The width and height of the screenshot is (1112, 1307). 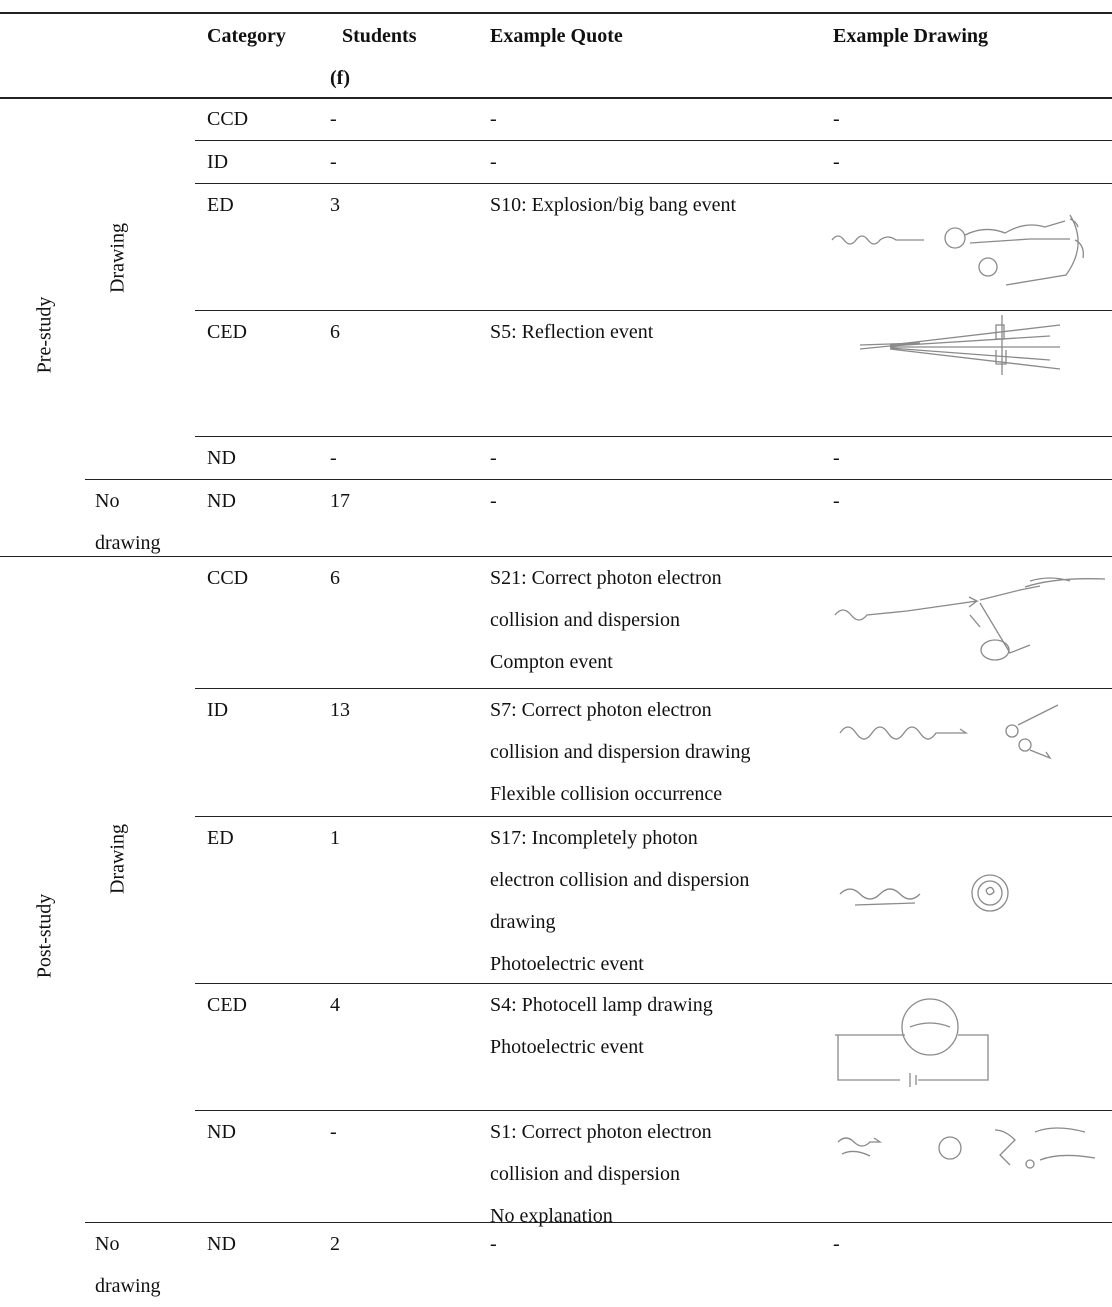 I want to click on quote-line: S21: Correct photon electron, so click(x=606, y=578).